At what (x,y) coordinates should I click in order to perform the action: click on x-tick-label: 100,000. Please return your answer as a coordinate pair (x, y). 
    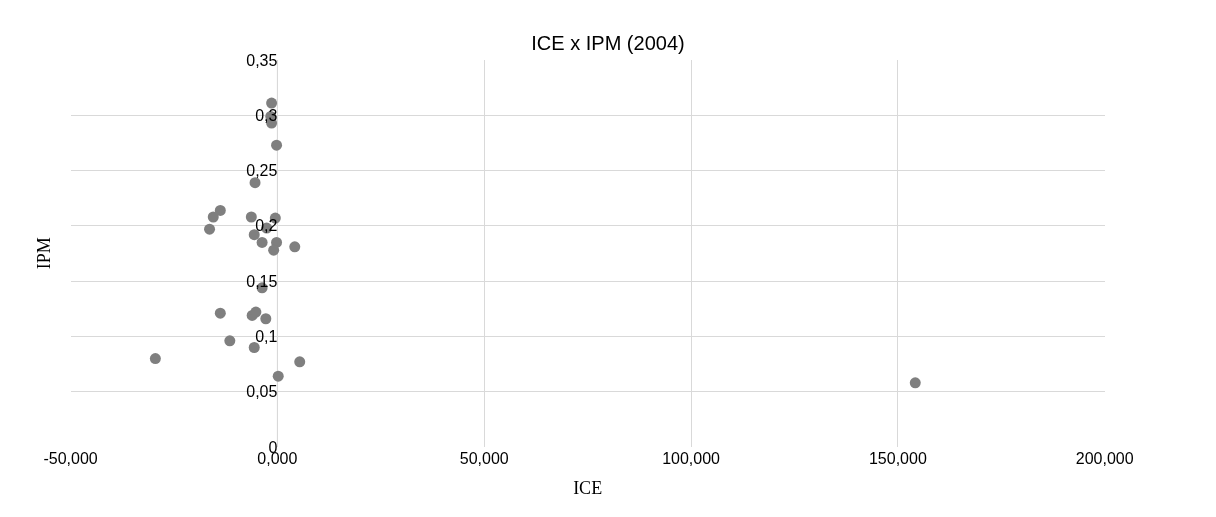
    Looking at the image, I should click on (691, 458).